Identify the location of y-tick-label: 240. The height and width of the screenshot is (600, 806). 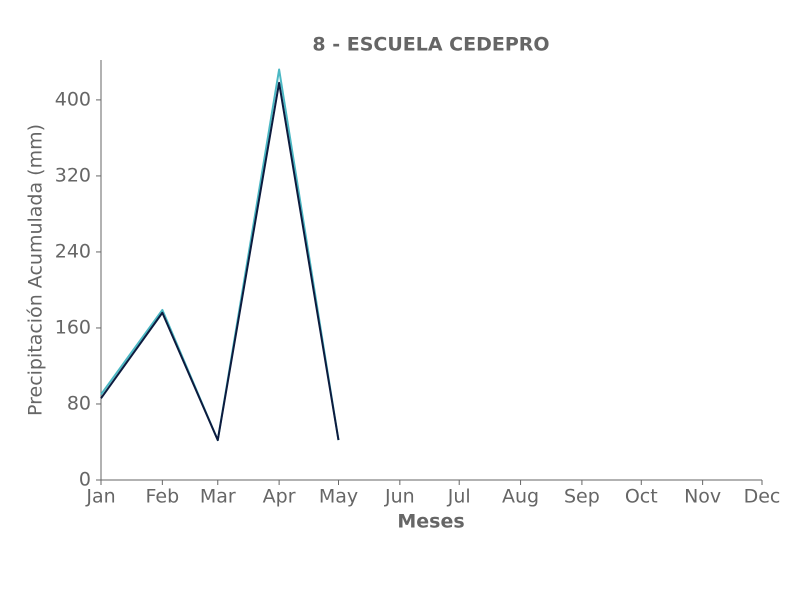
(73, 251).